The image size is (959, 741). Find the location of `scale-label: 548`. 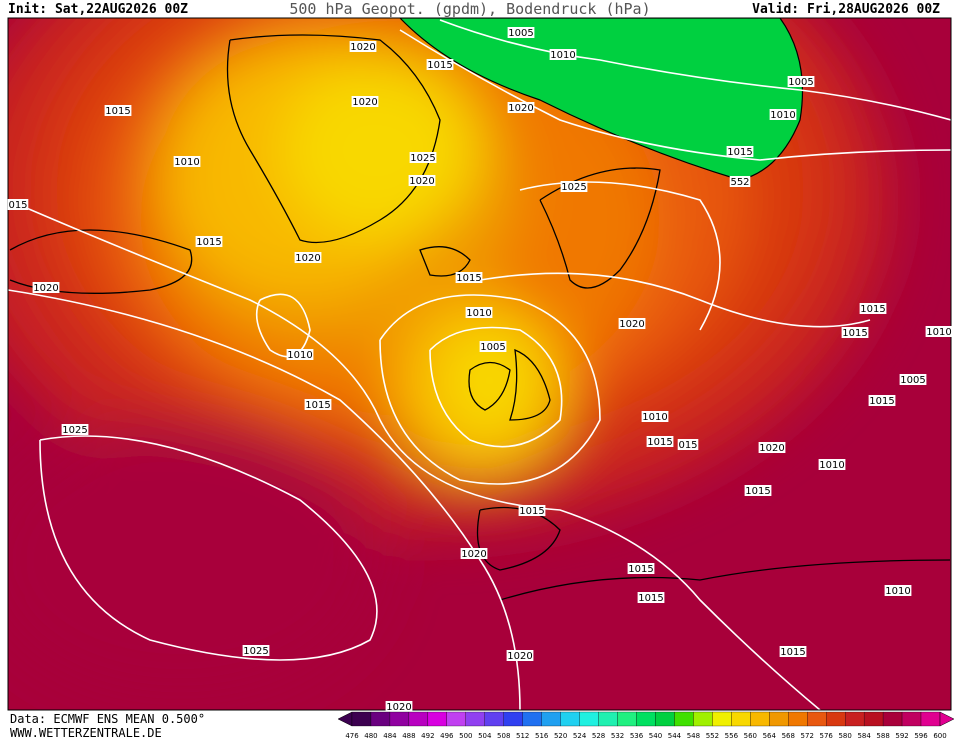

scale-label: 548 is located at coordinates (693, 736).